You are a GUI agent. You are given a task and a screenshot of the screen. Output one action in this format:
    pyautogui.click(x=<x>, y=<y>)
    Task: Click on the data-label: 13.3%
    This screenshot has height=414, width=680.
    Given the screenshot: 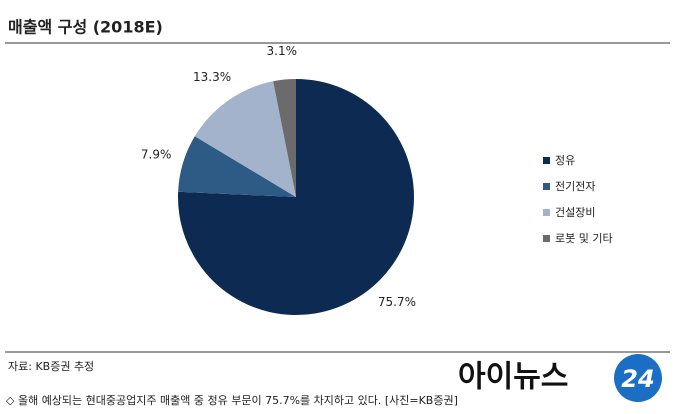 What is the action you would take?
    pyautogui.click(x=212, y=77)
    